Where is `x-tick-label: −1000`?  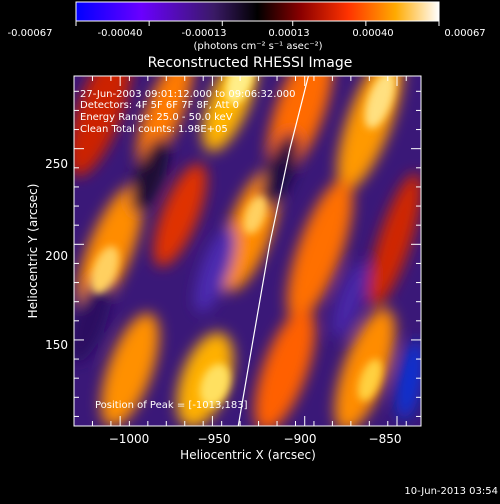 x-tick-label: −1000 is located at coordinates (129, 439).